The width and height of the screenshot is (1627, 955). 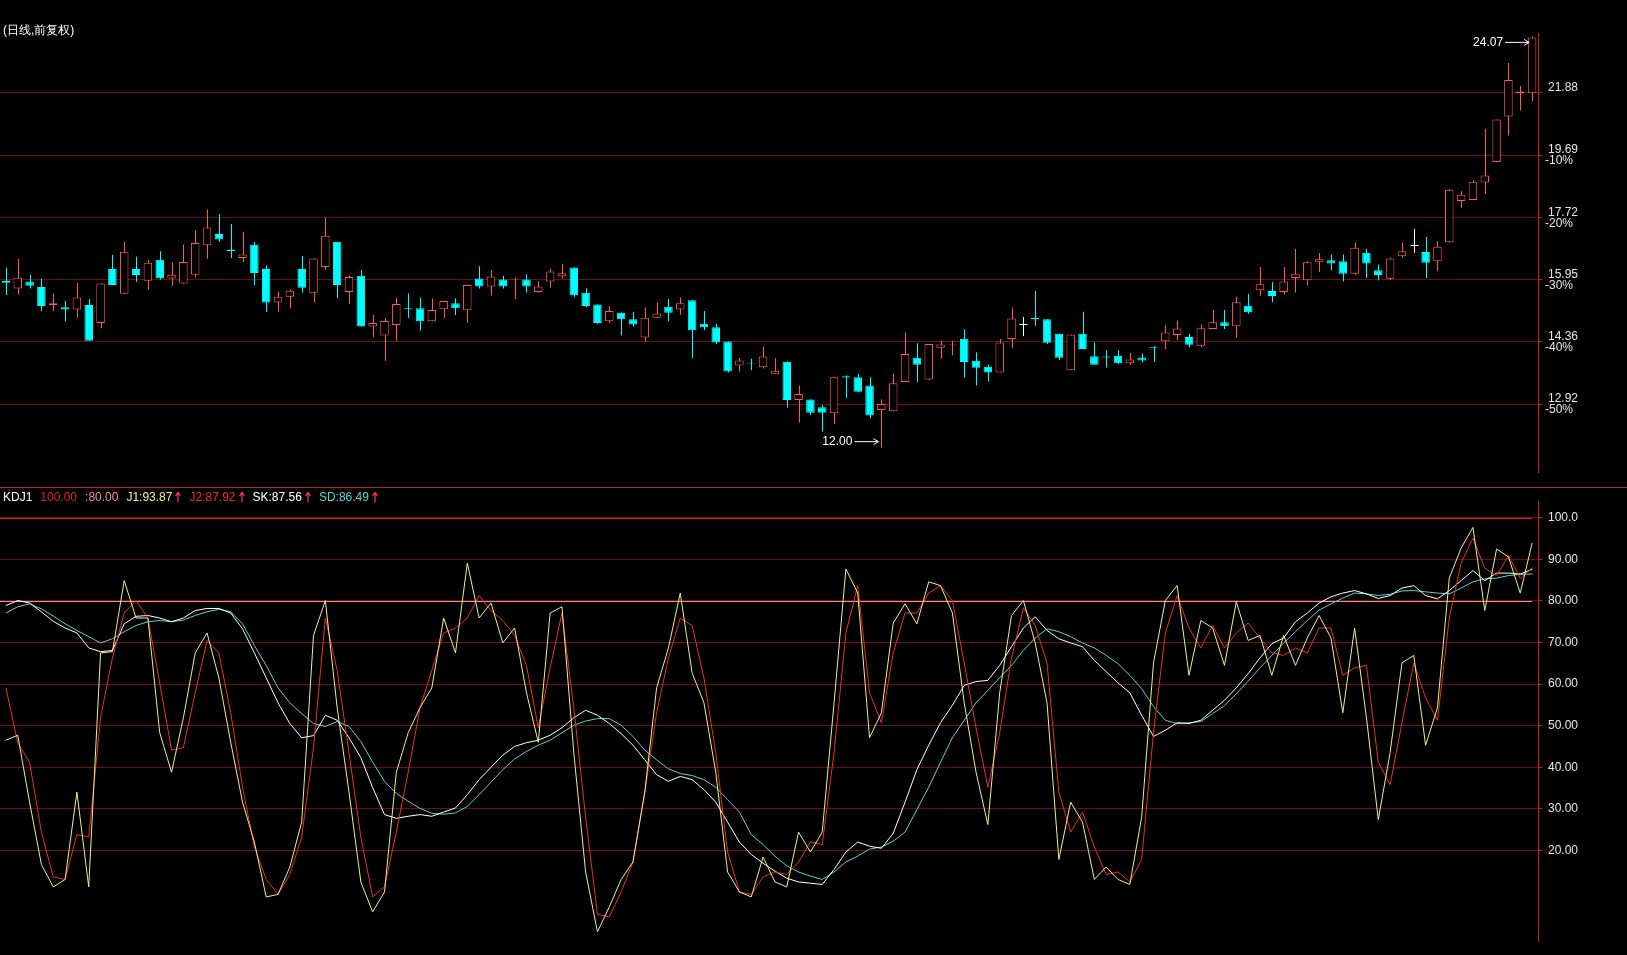 What do you see at coordinates (1559, 409) in the screenshot?
I see `y2-tick-label: -50%` at bounding box center [1559, 409].